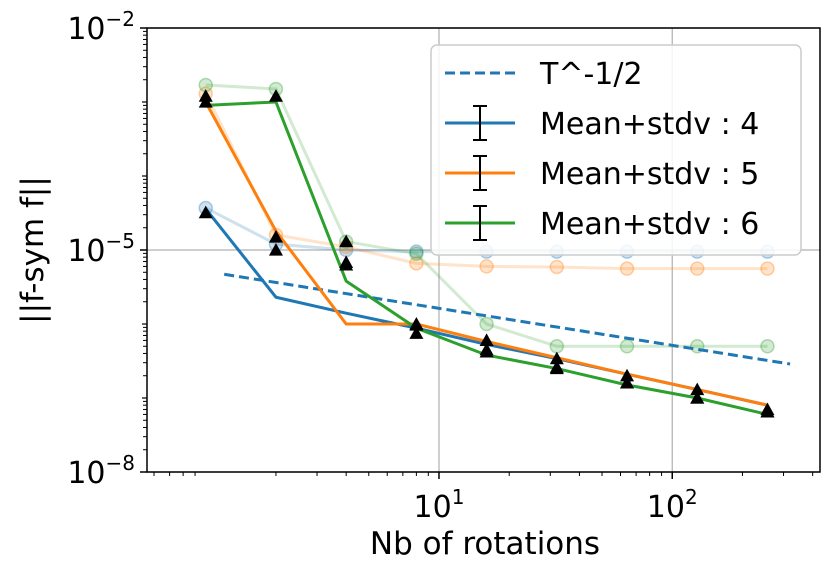 This screenshot has width=833, height=576. Describe the element at coordinates (485, 544) in the screenshot. I see `x-axis-label: Nb of rotations` at that location.